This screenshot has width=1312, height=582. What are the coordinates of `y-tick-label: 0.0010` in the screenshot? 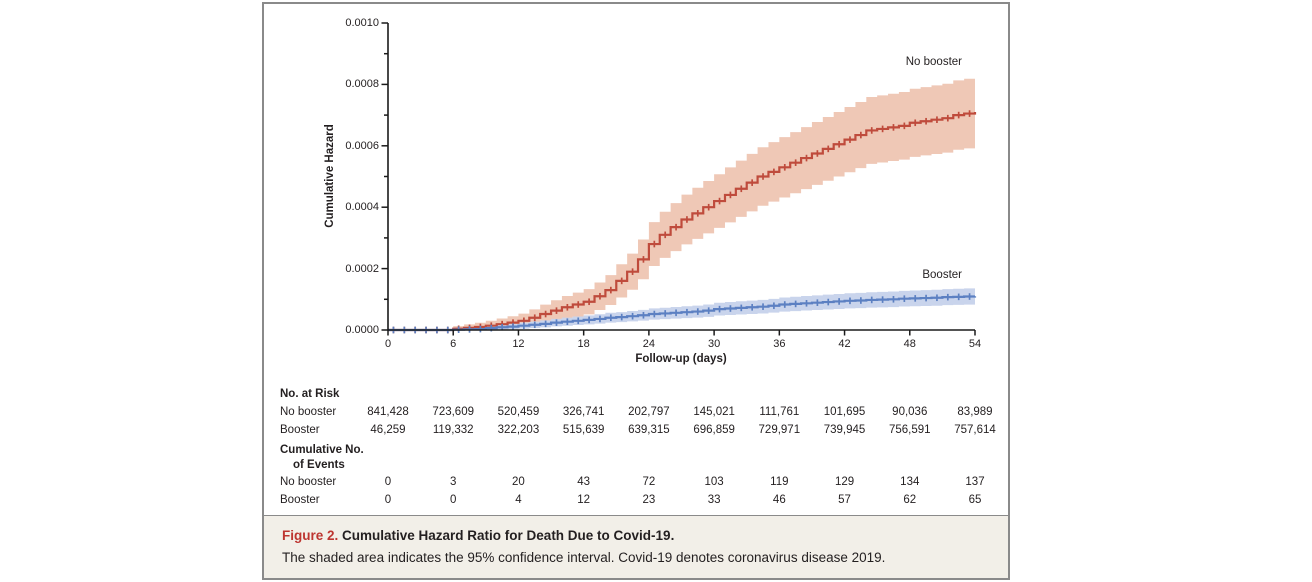 It's located at (362, 23).